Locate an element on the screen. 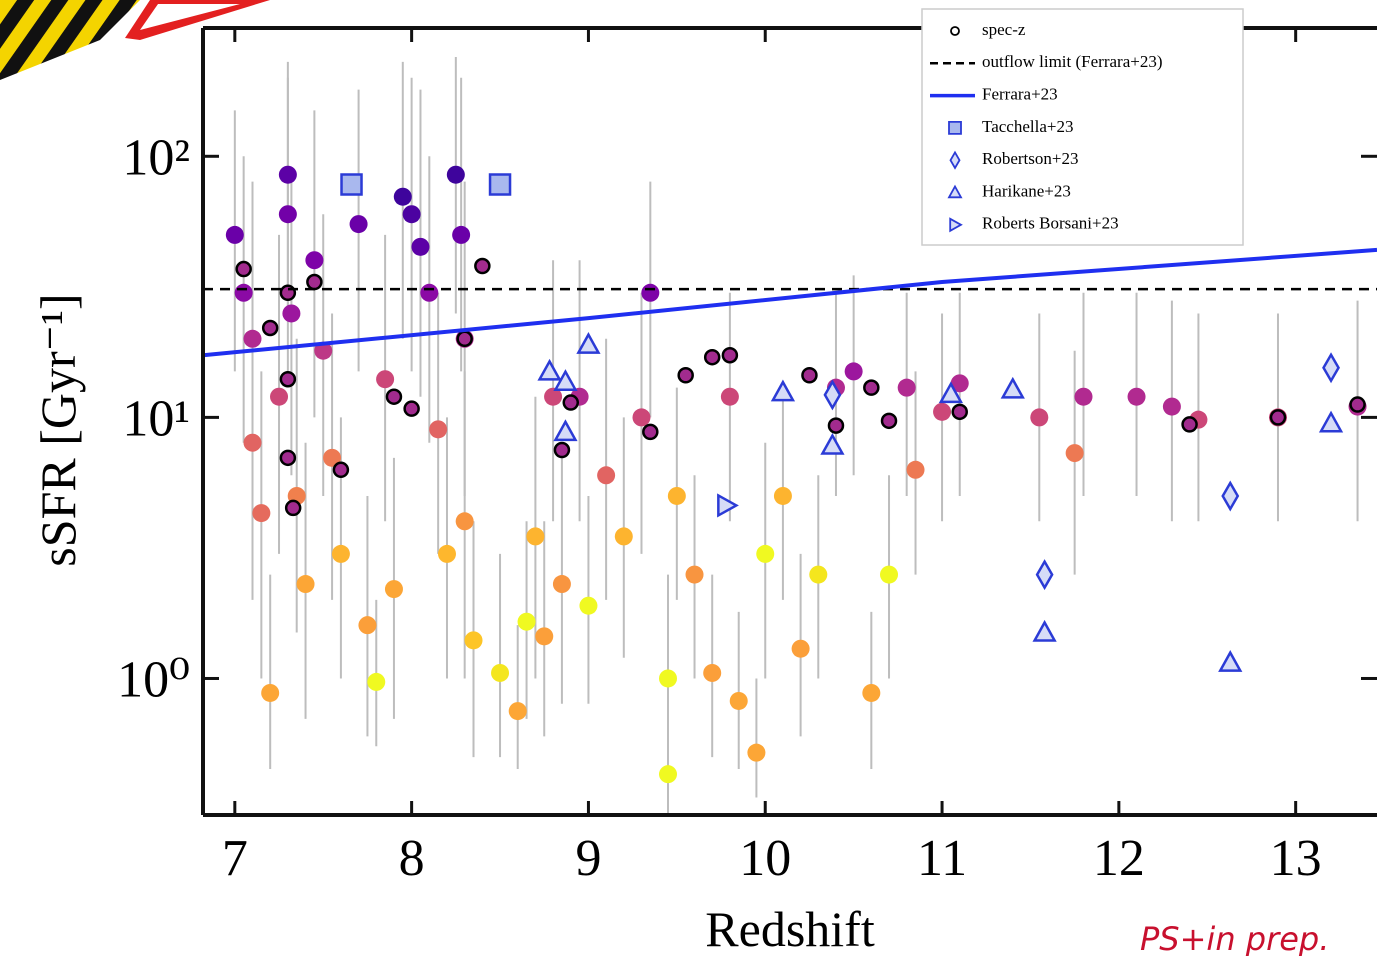 The height and width of the screenshot is (956, 1377). legend-entry: Roberts Borsani+23 is located at coordinates (1034, 223).